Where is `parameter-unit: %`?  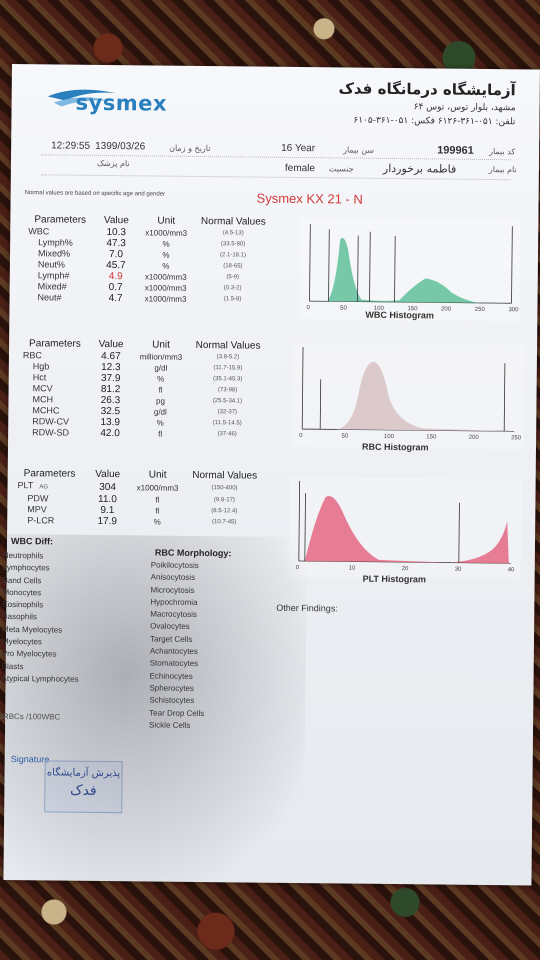 parameter-unit: % is located at coordinates (166, 266).